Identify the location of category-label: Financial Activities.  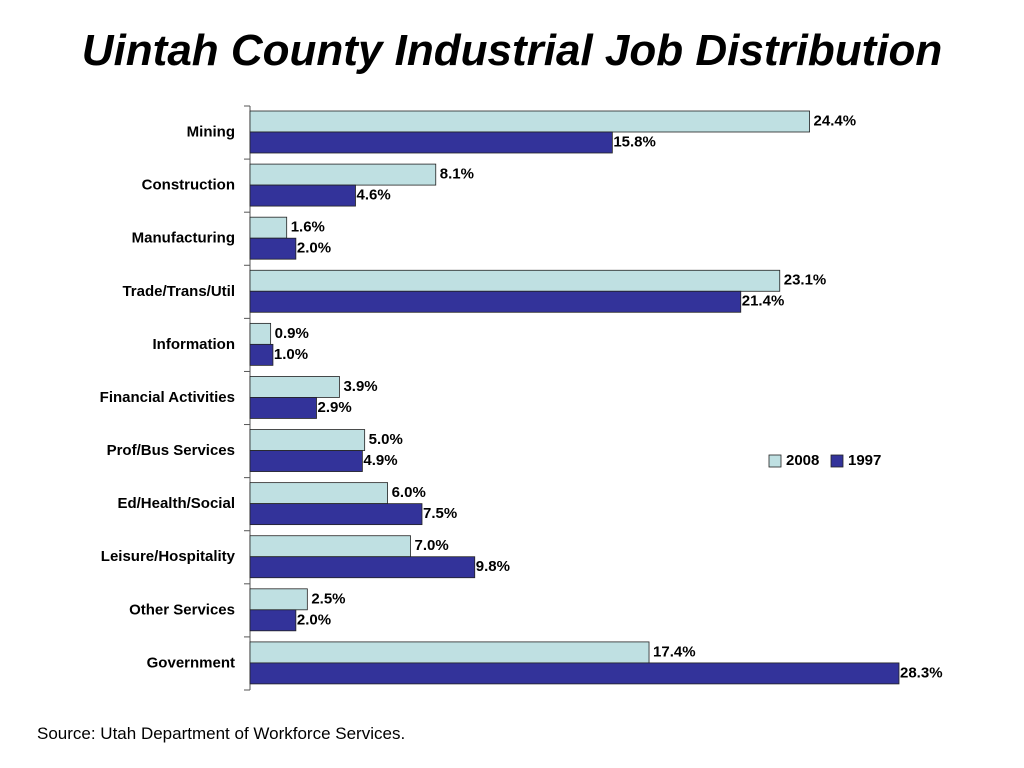
(167, 397).